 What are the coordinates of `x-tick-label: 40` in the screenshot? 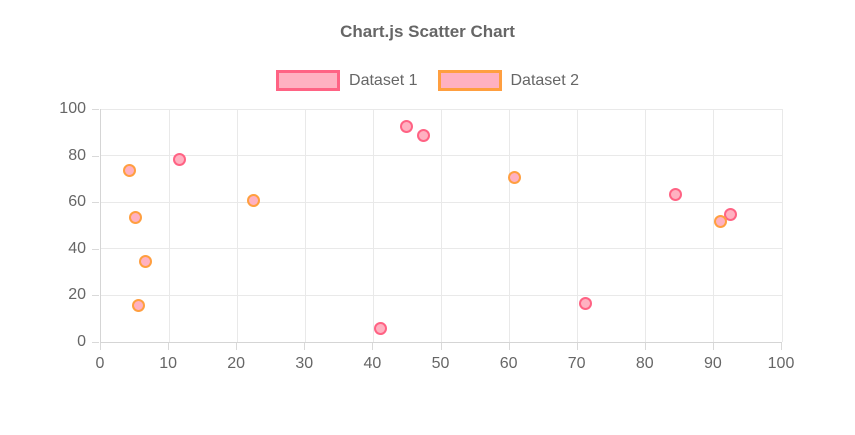 It's located at (372, 363).